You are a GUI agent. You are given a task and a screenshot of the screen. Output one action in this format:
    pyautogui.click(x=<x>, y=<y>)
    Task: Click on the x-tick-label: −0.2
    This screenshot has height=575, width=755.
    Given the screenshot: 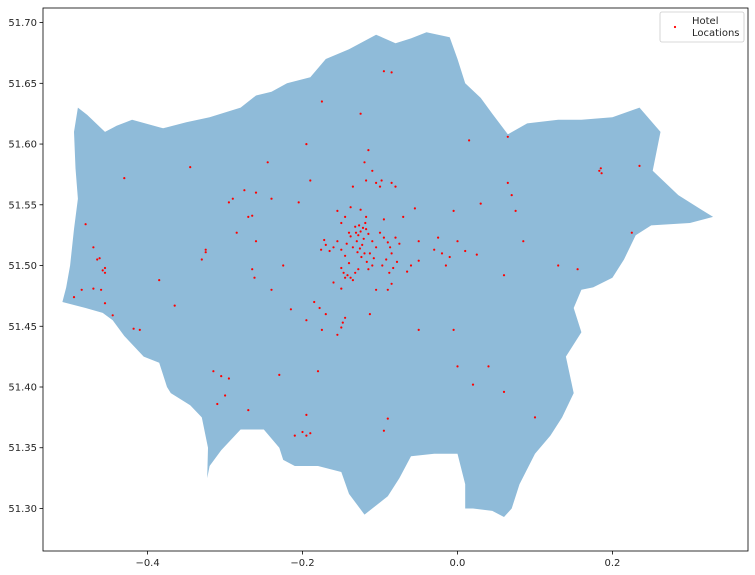 What is the action you would take?
    pyautogui.click(x=302, y=563)
    